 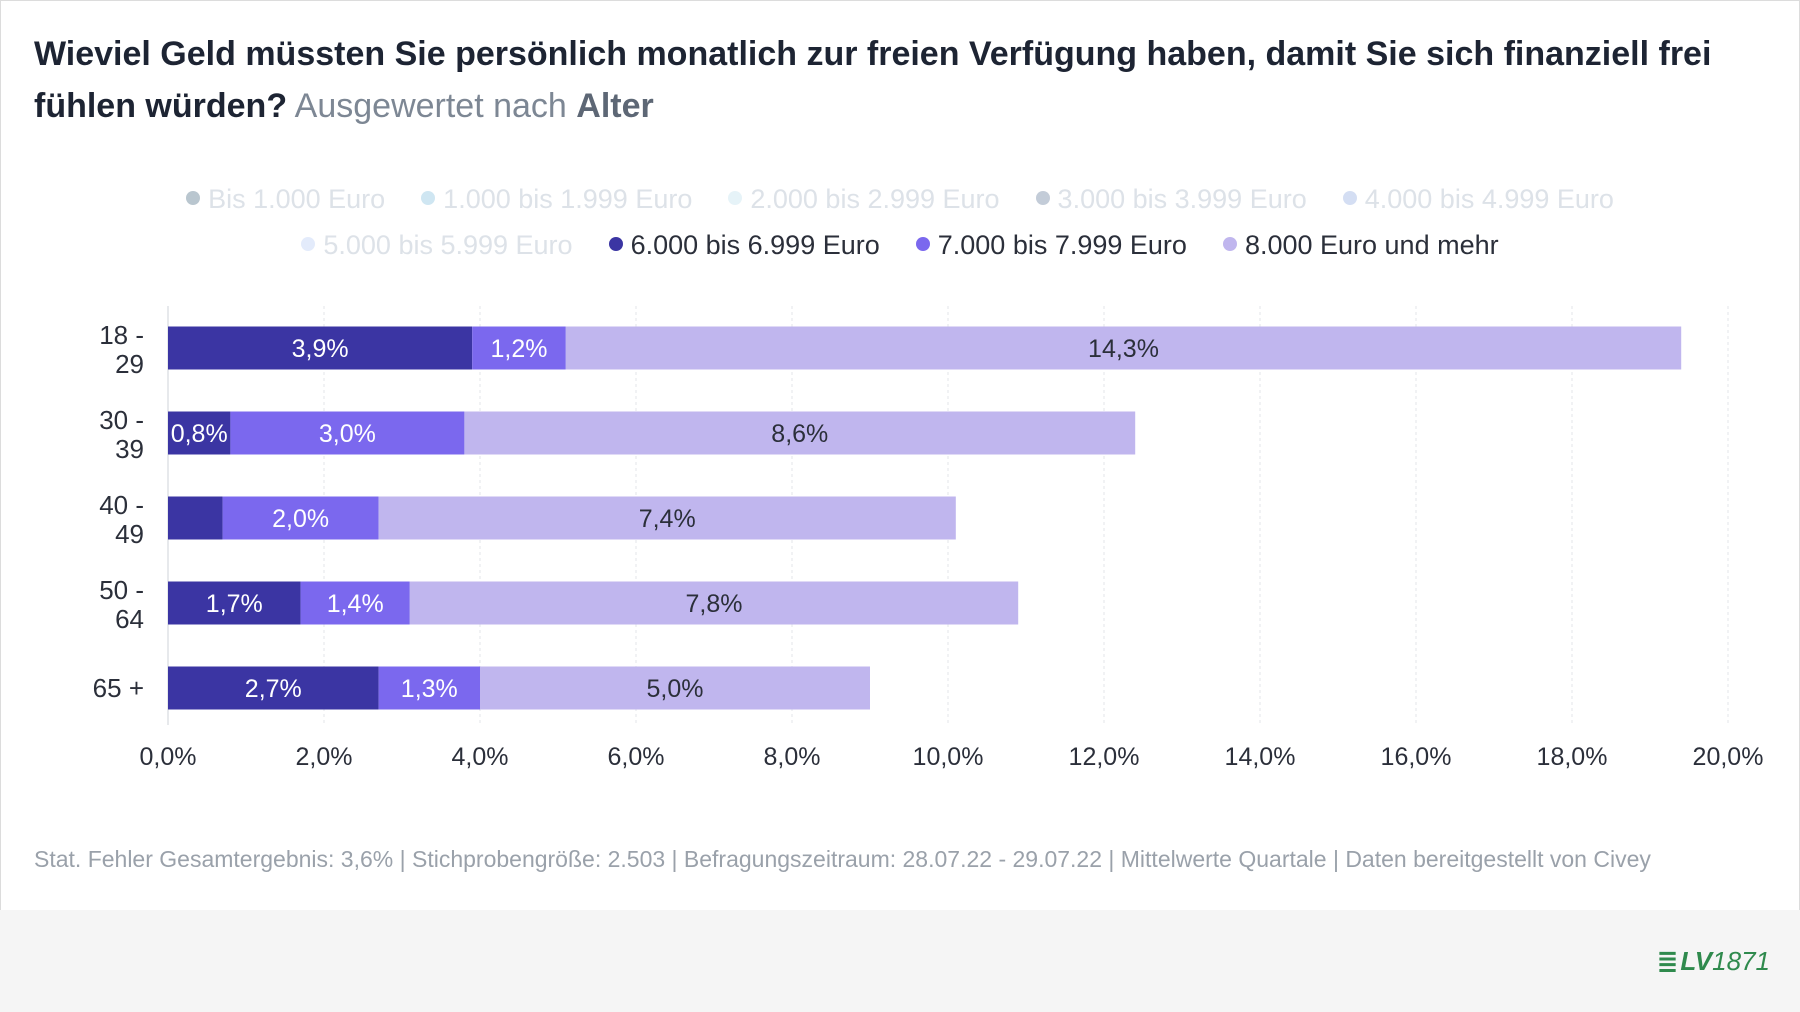 I want to click on legend-item: 5.000 bis 5.999 Euro, so click(x=437, y=245).